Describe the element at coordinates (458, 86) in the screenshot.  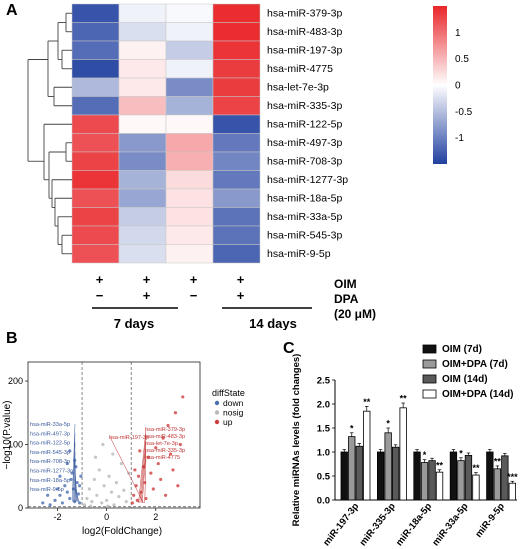
I see `colorbar-tick-label: 0` at that location.